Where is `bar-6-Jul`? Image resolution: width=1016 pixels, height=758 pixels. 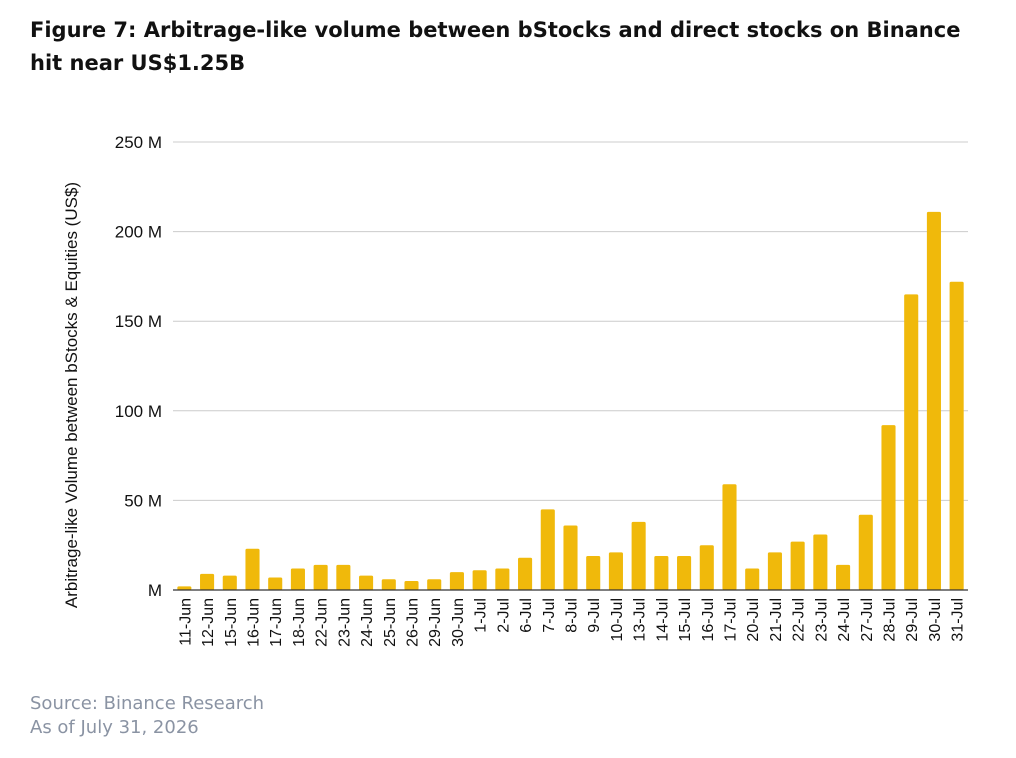 bar-6-Jul is located at coordinates (525, 573).